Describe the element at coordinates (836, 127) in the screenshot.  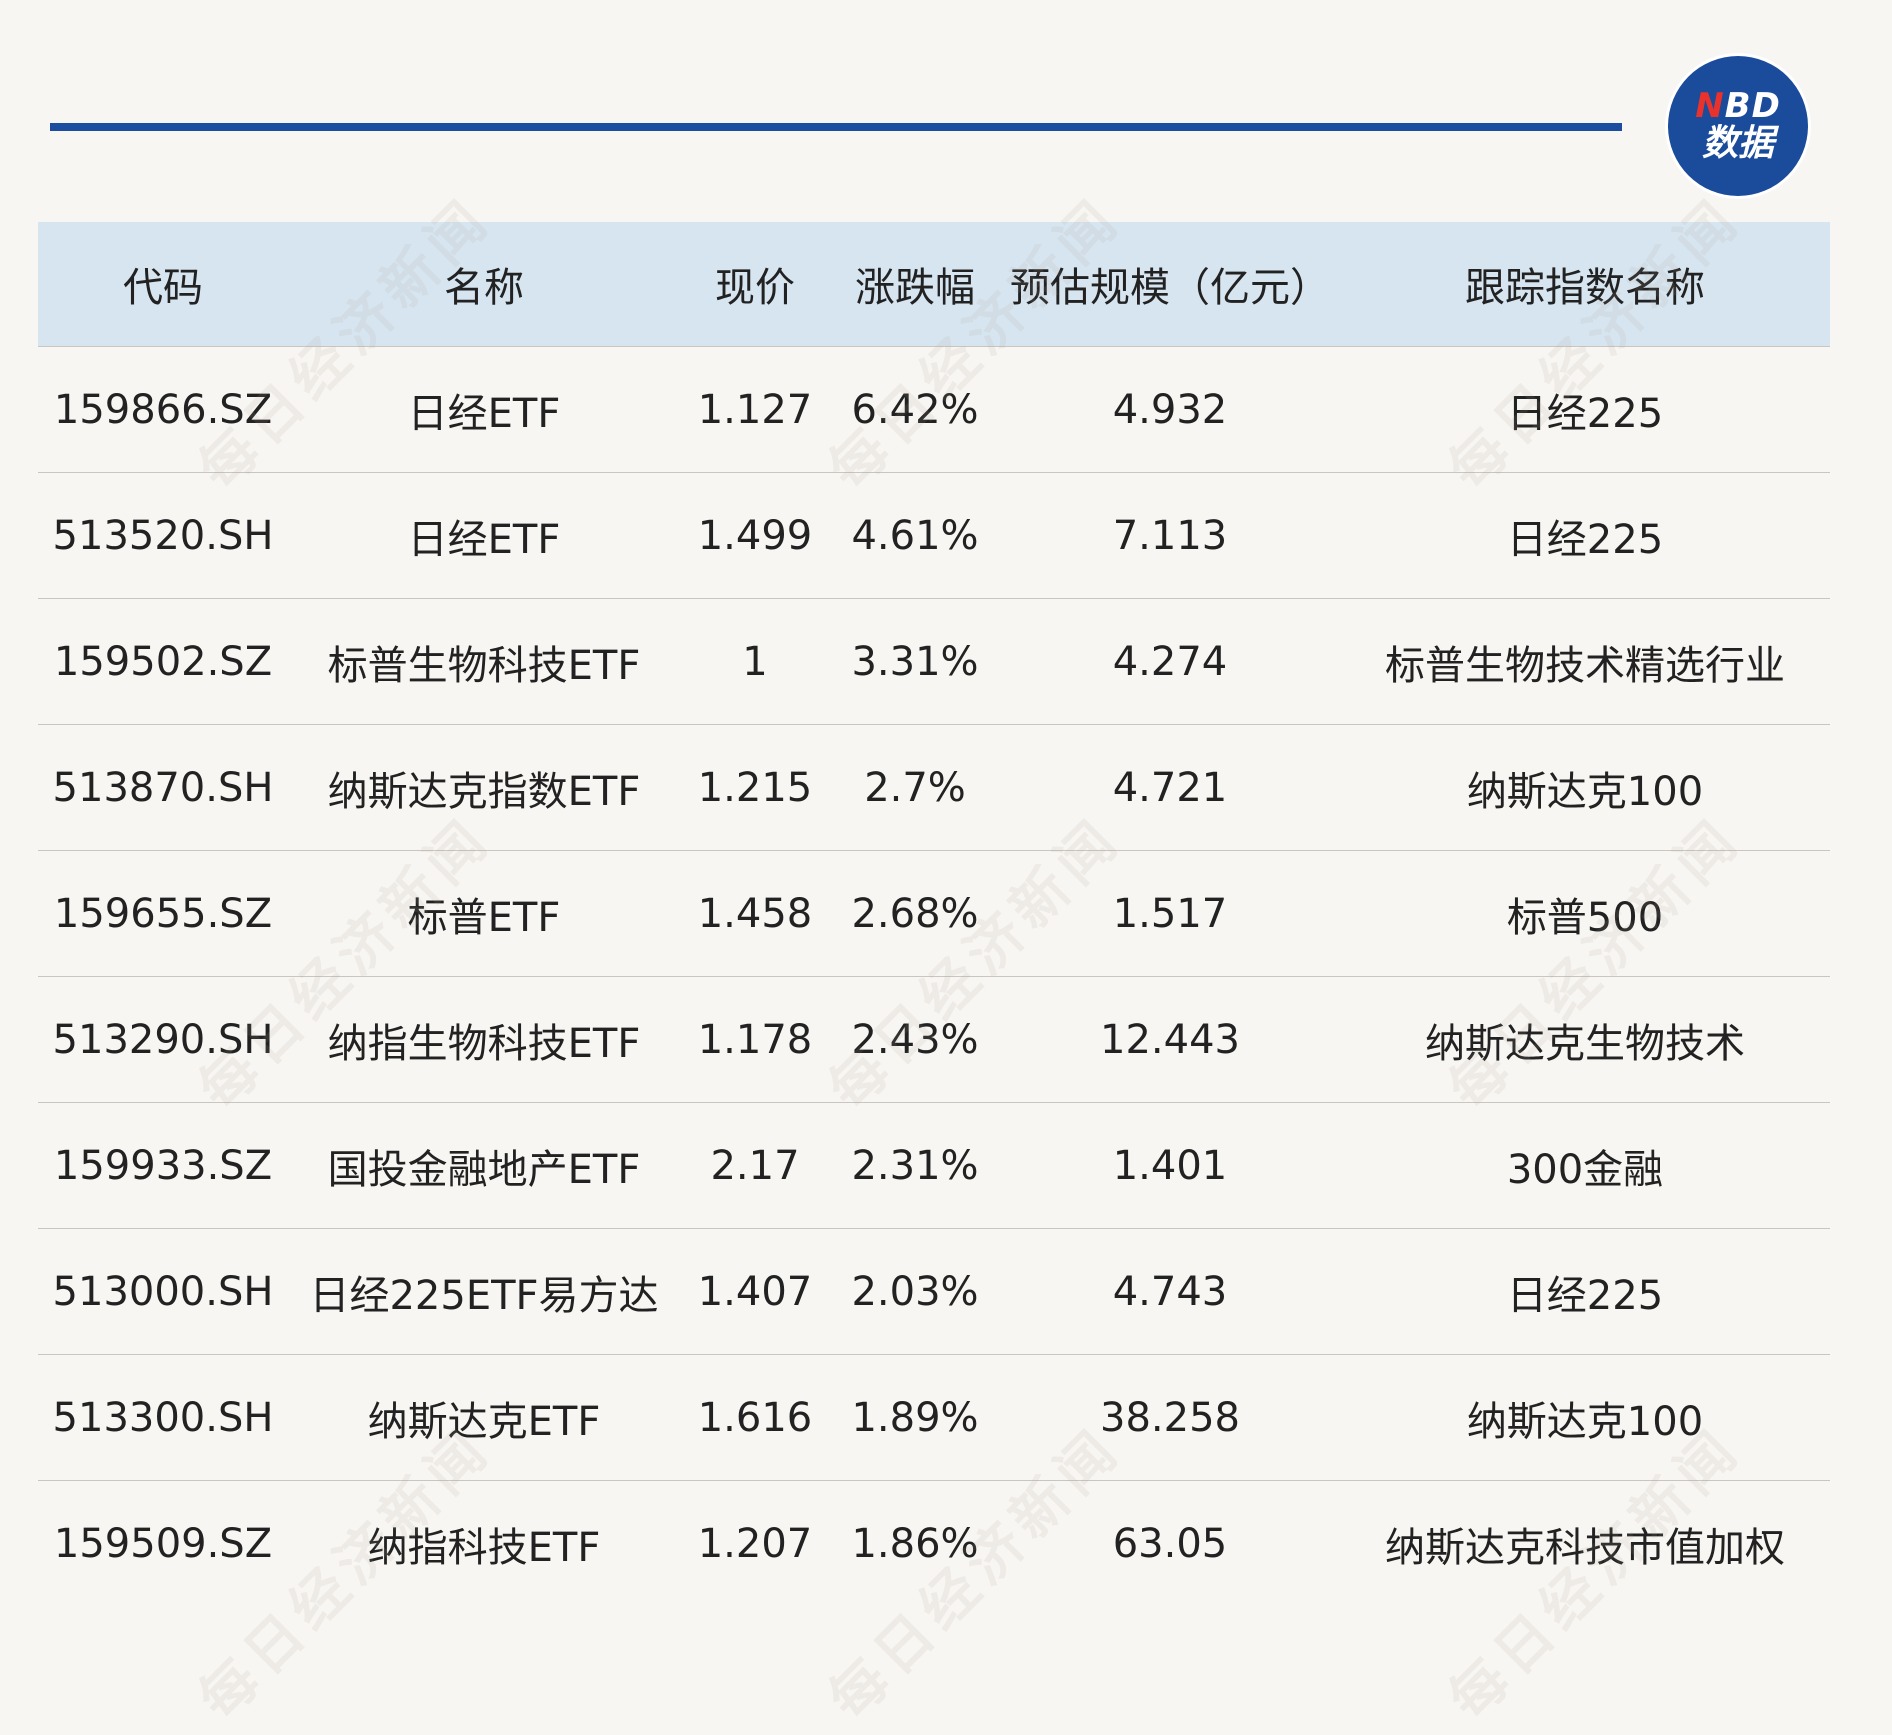
I see `top-accent-rule` at that location.